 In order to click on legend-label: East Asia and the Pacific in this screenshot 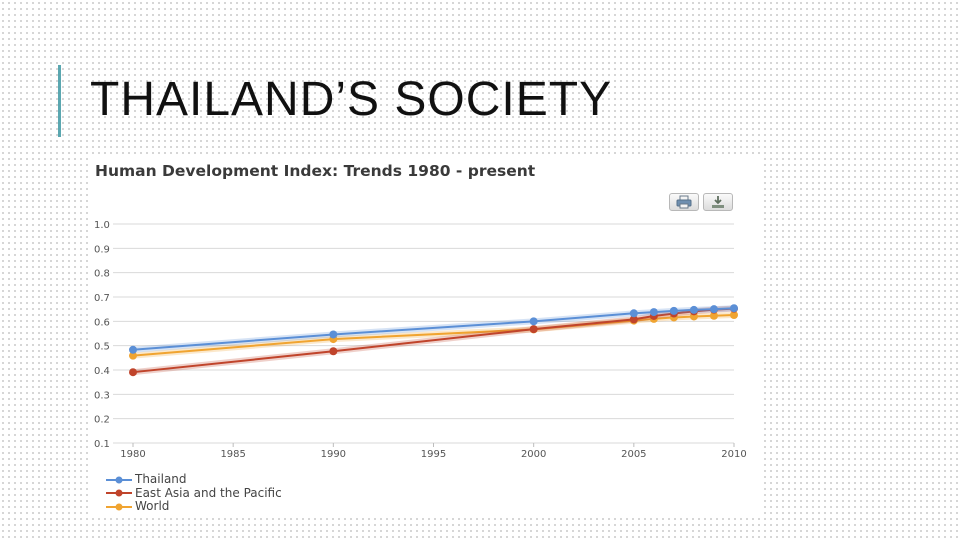, I will do `click(208, 492)`.